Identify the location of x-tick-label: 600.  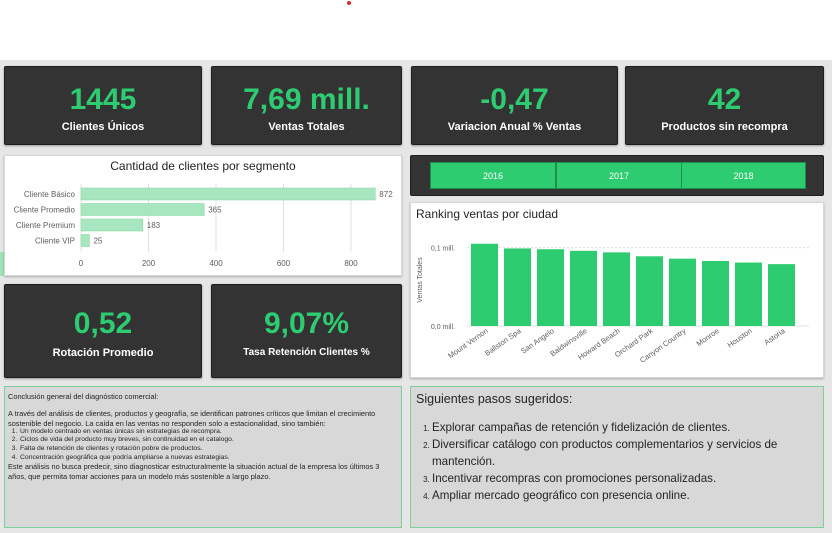
(284, 263).